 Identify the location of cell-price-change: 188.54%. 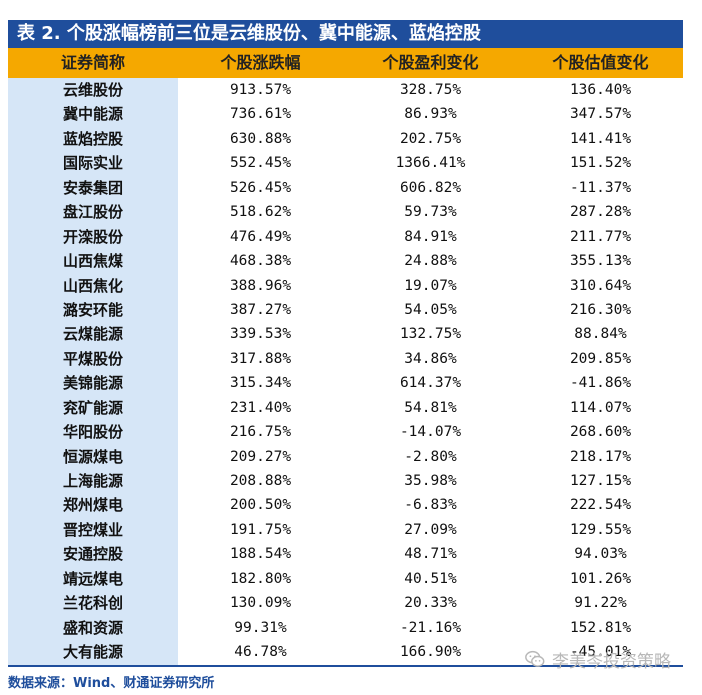
(260, 554).